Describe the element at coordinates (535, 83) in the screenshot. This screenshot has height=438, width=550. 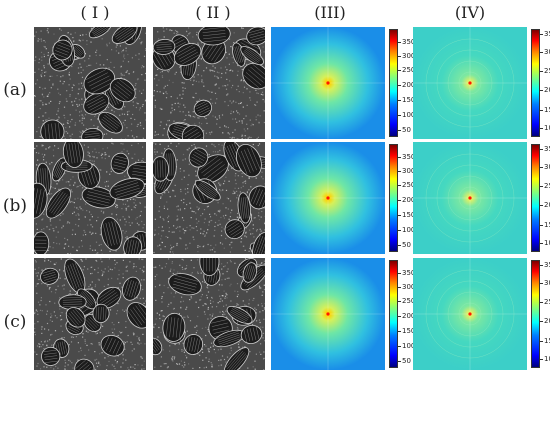
I see `colorbar-a-iv` at that location.